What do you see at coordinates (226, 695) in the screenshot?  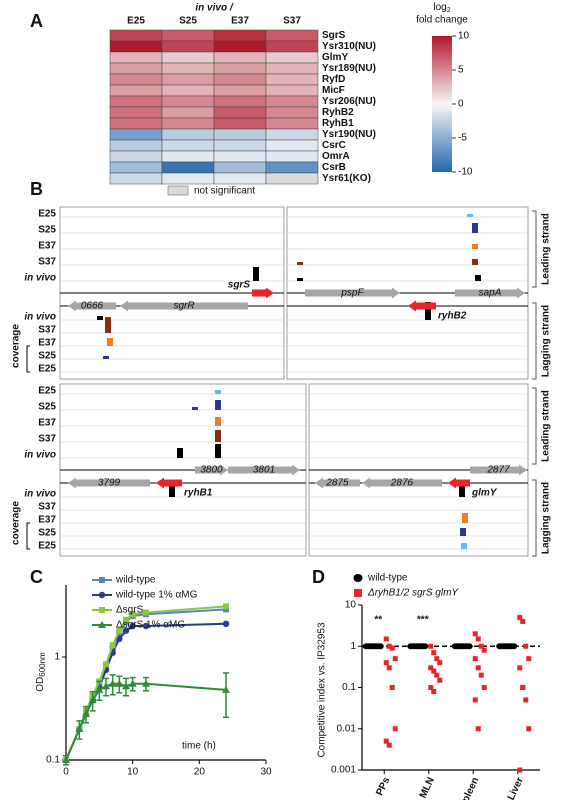 I see `error-bar` at bounding box center [226, 695].